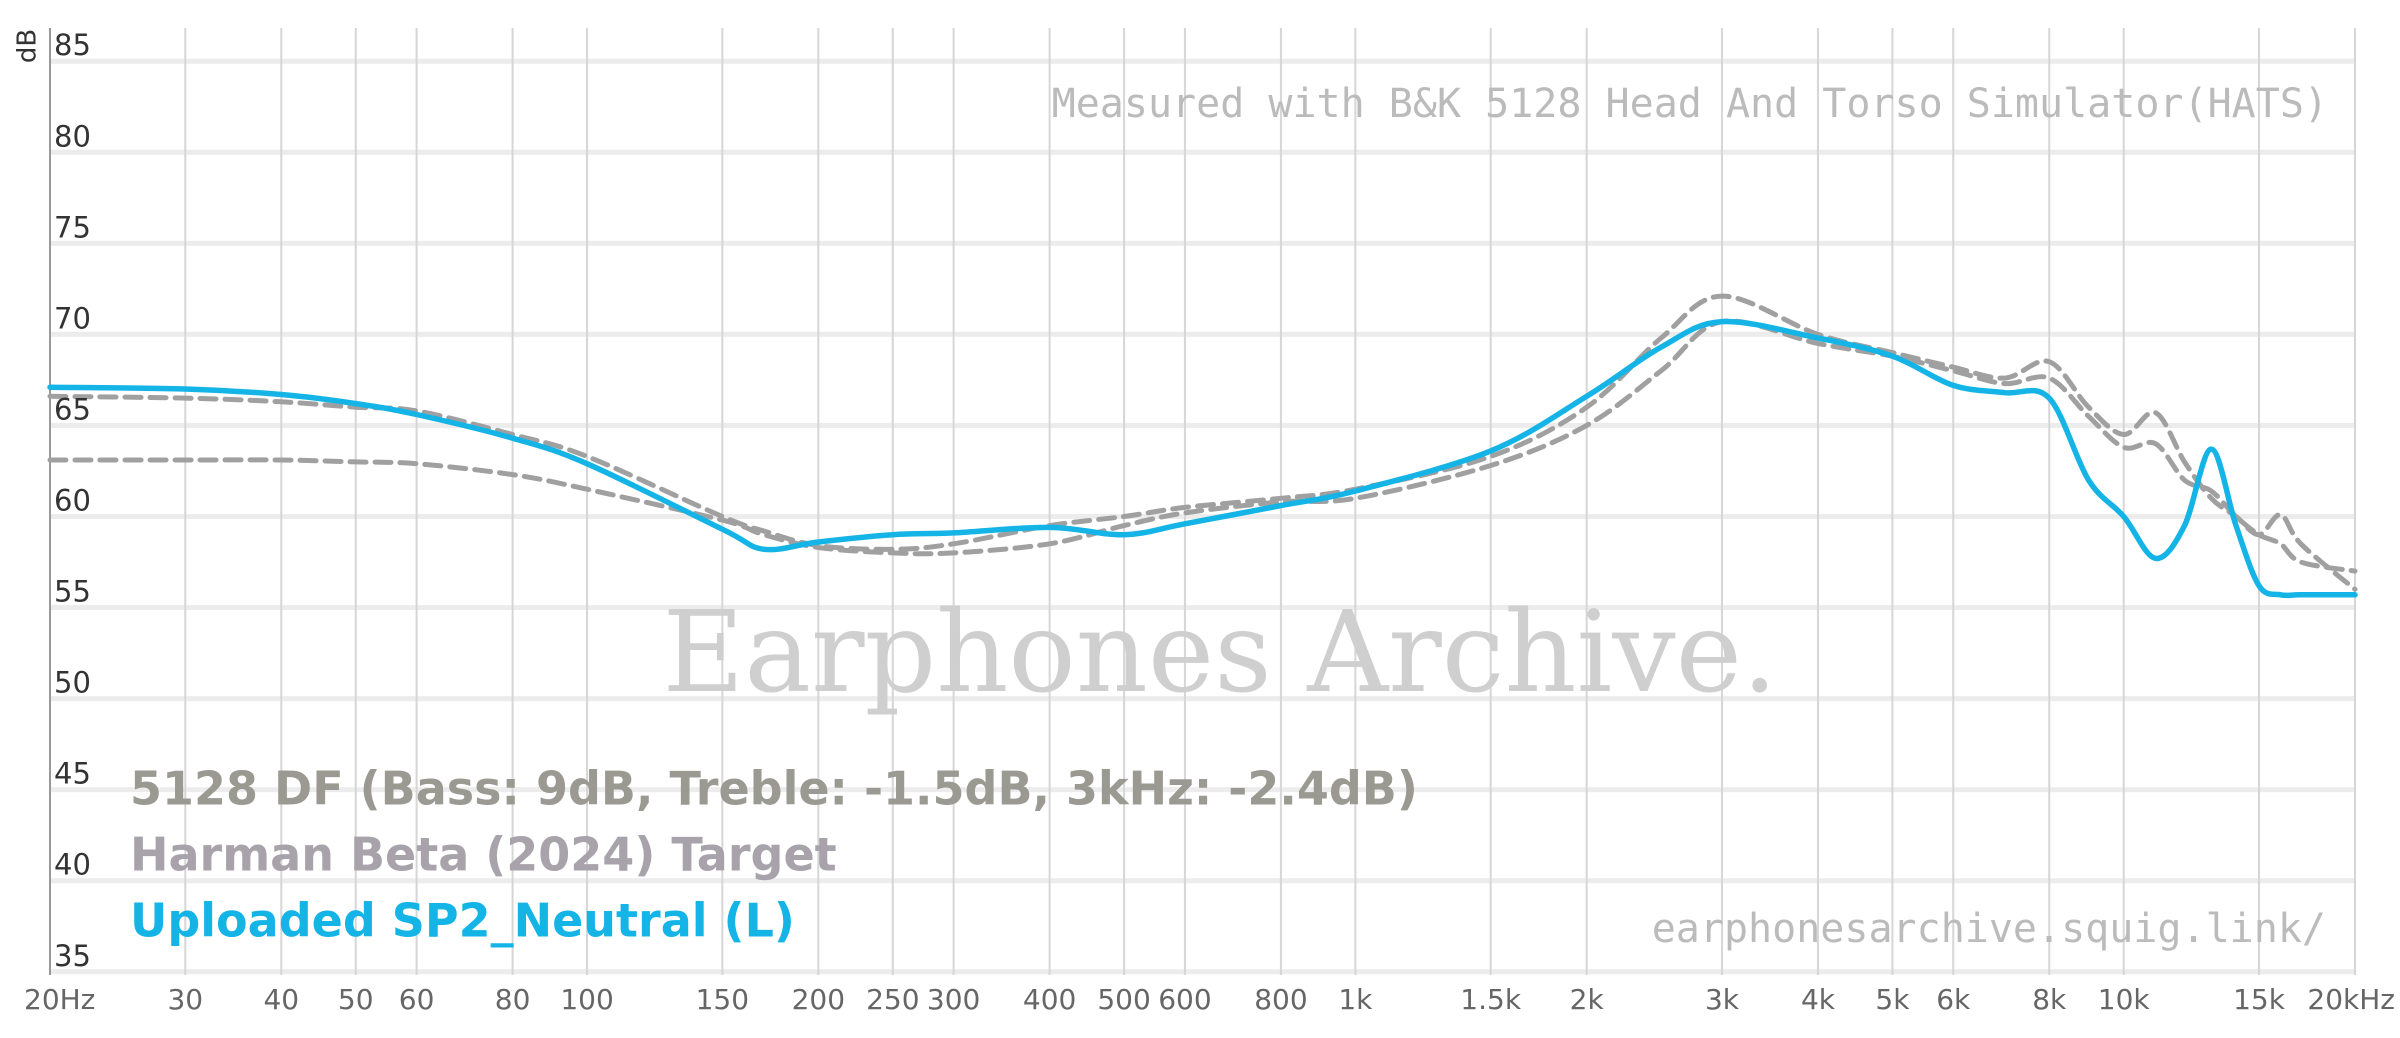  I want to click on y-tick-label: 60, so click(72, 501).